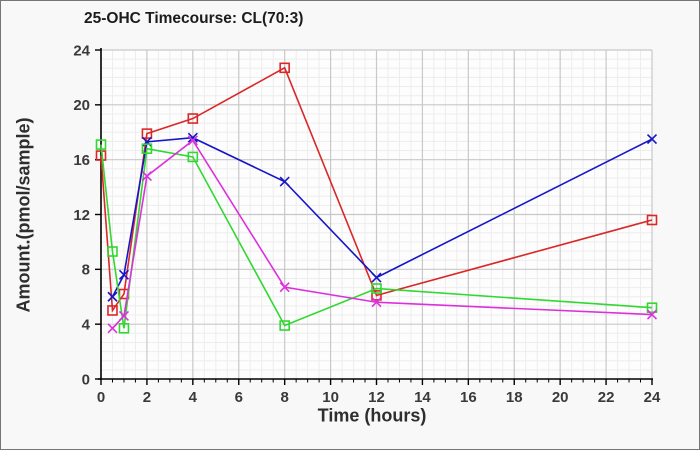  What do you see at coordinates (514, 397) in the screenshot?
I see `x-tick-label: 18` at bounding box center [514, 397].